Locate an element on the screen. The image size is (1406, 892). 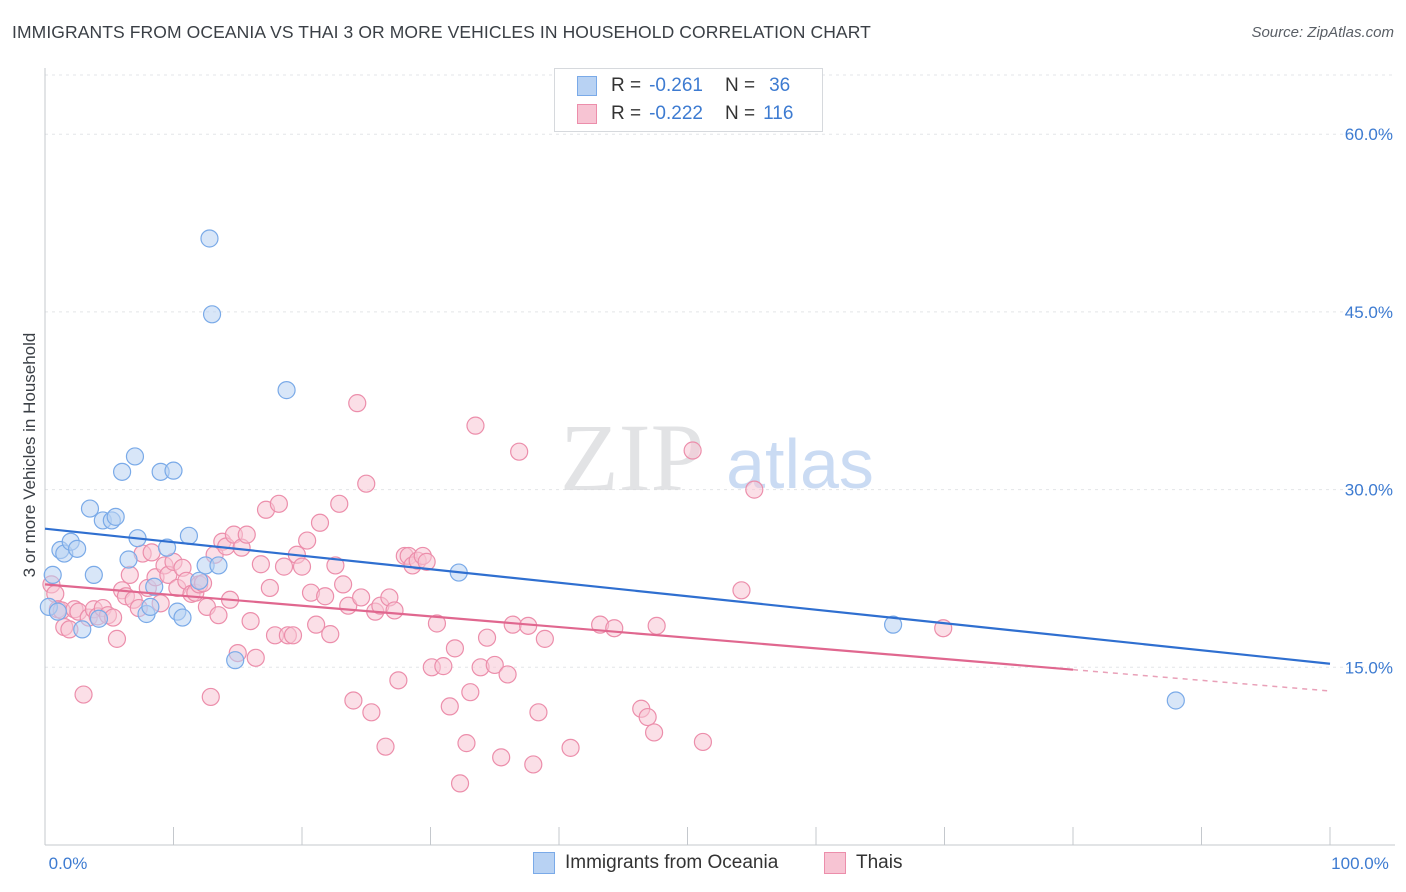
stats-legend-row-thais: R = -0.222 N = 116 is located at coordinates (685, 114).